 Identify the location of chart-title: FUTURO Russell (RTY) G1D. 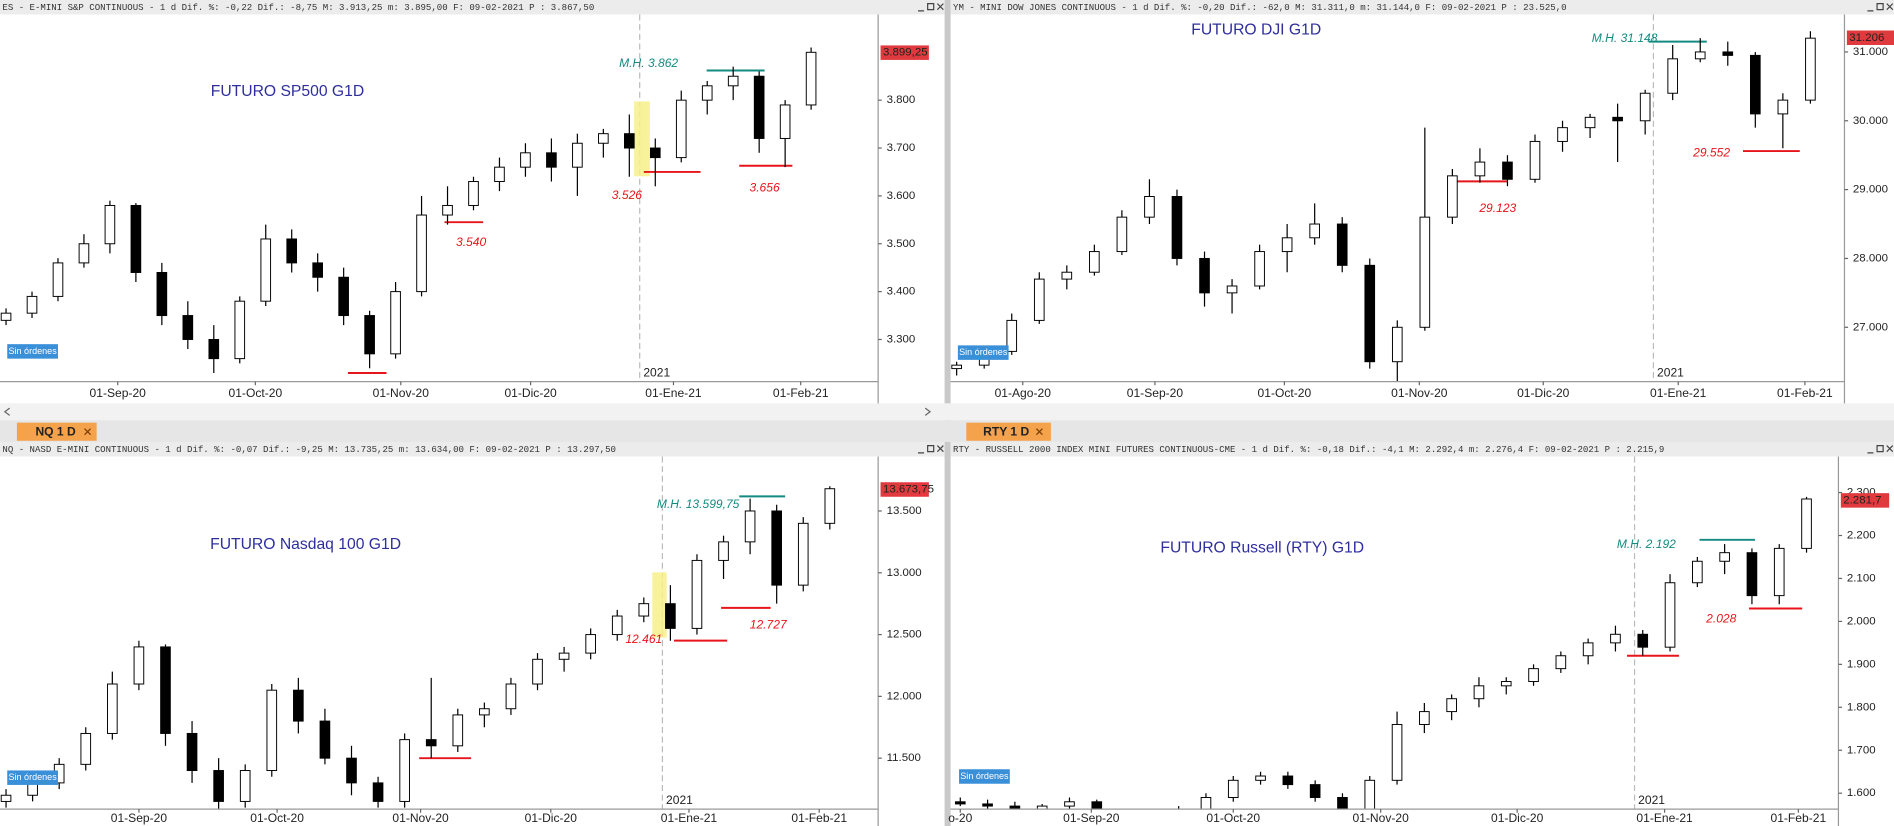
(1262, 547).